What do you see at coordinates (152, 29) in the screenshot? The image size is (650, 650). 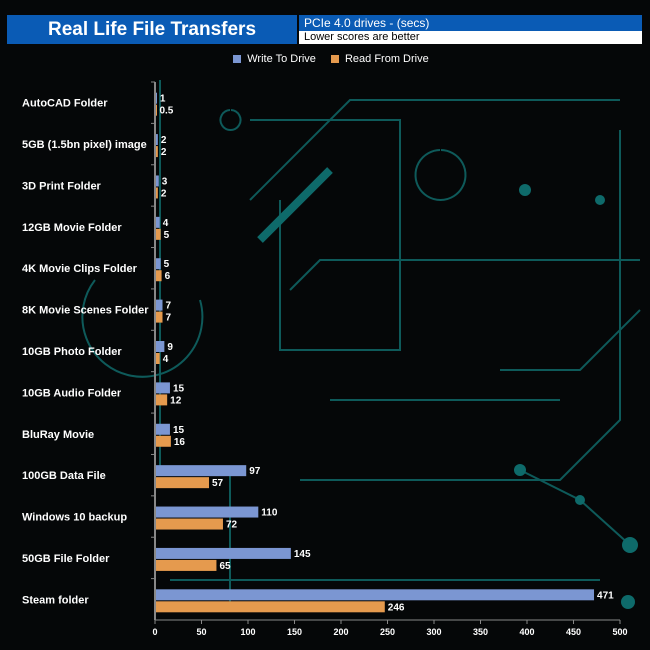 I see `chart-title: Real Life File Transfers` at bounding box center [152, 29].